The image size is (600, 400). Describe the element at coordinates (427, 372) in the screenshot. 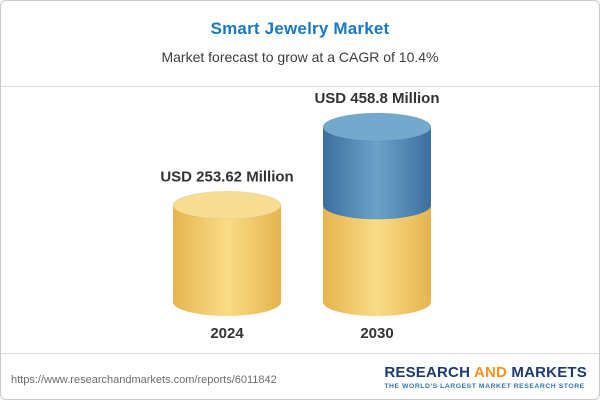

I see `logo-word-research: RESEARCH` at that location.